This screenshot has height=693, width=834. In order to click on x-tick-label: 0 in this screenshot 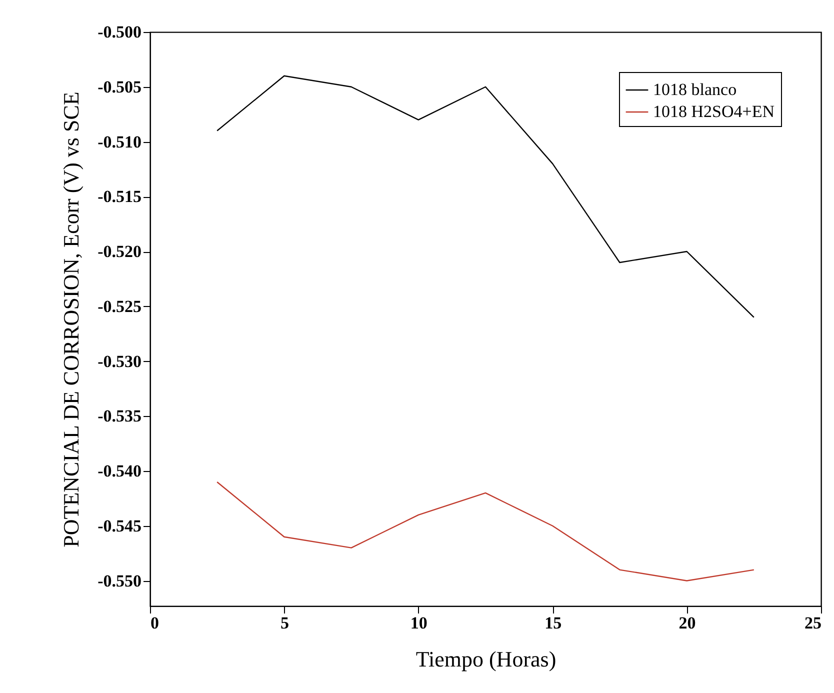, I will do `click(154, 623)`.